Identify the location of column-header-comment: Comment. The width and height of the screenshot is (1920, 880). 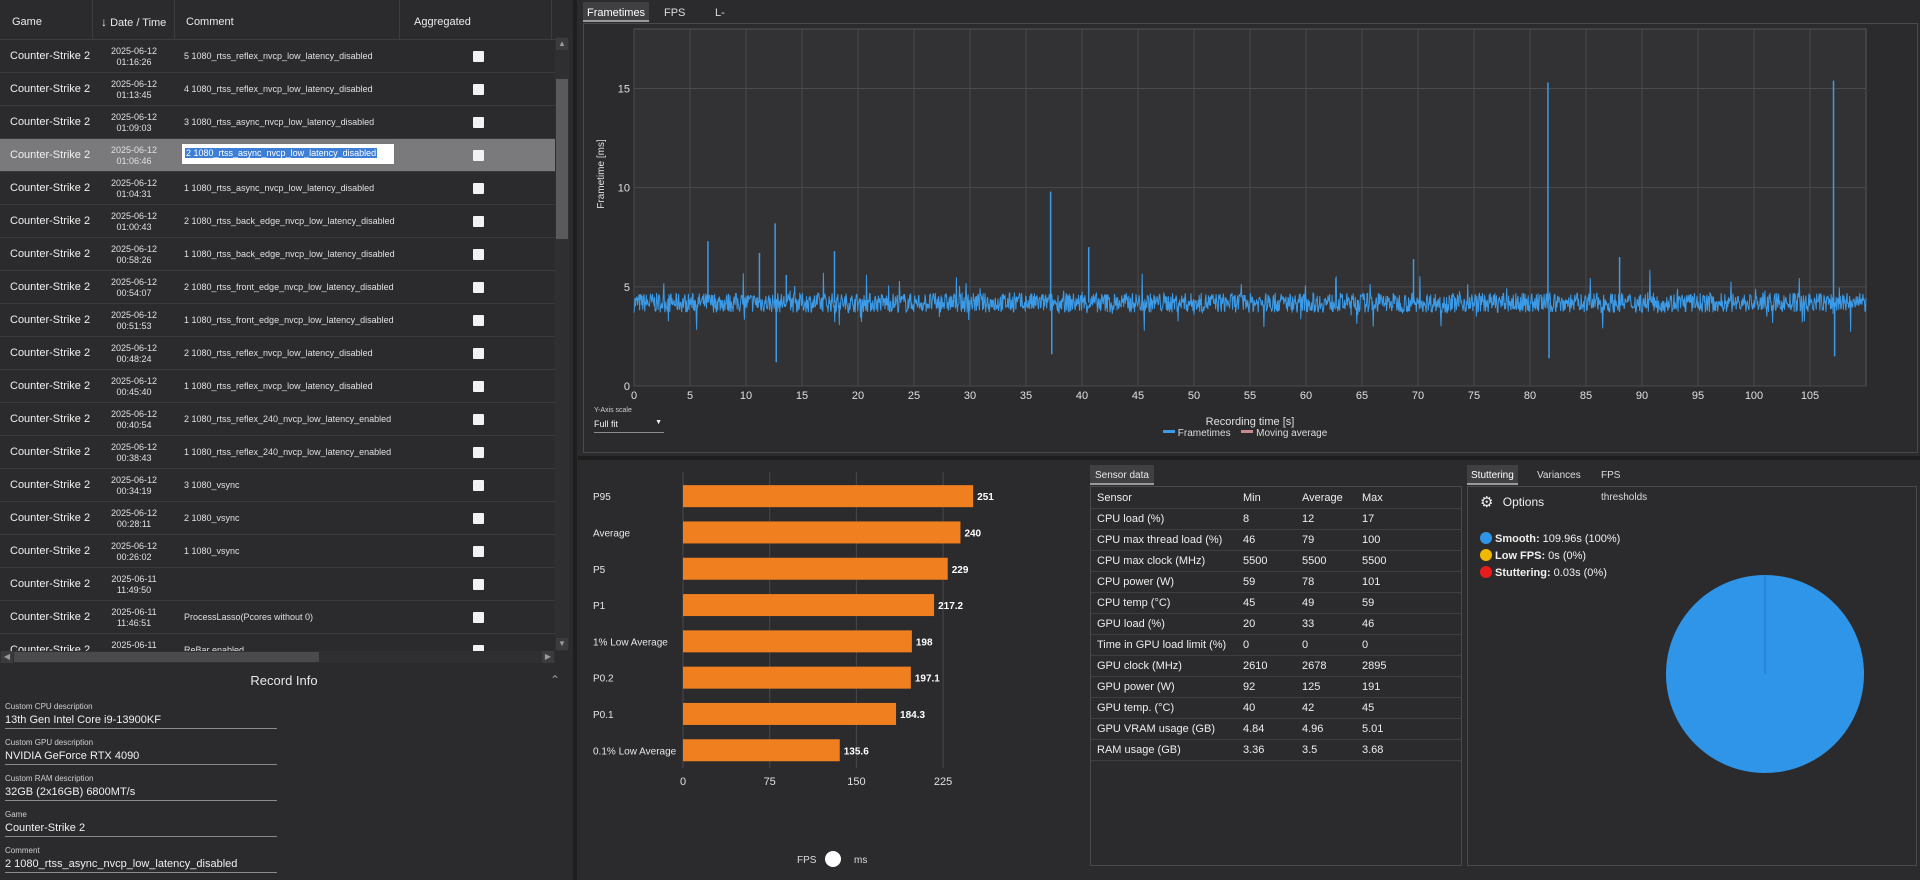
(287, 20).